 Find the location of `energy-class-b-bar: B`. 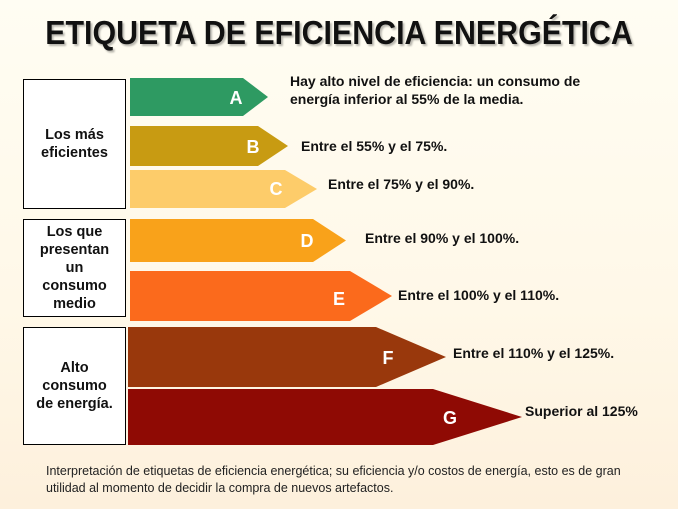

energy-class-b-bar: B is located at coordinates (210, 146).